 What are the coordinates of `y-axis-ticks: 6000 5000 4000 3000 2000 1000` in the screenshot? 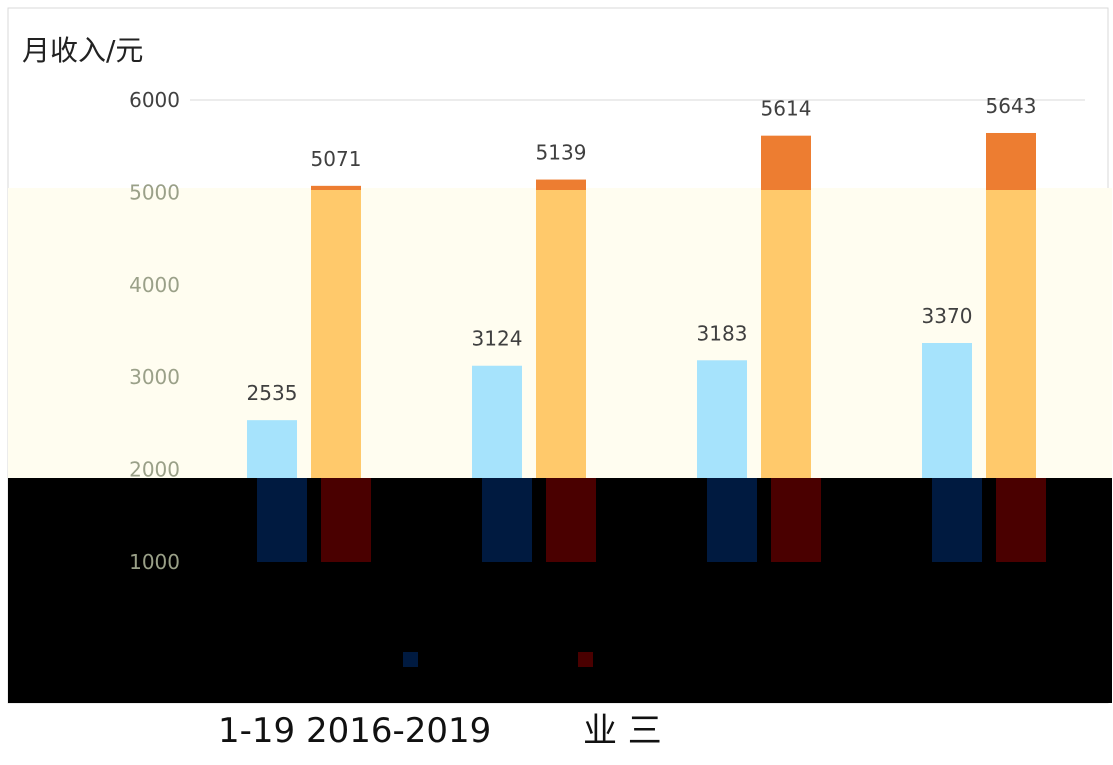 It's located at (154, 331).